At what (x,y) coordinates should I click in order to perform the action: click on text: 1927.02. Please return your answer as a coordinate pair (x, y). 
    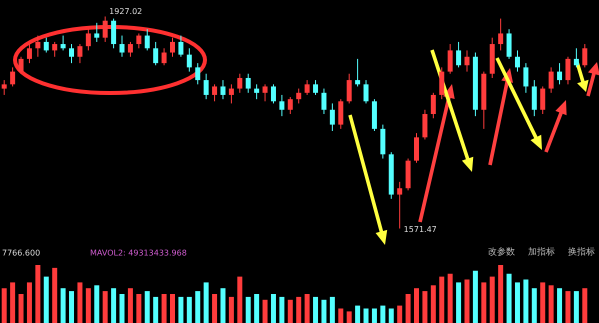
    Looking at the image, I should click on (125, 11).